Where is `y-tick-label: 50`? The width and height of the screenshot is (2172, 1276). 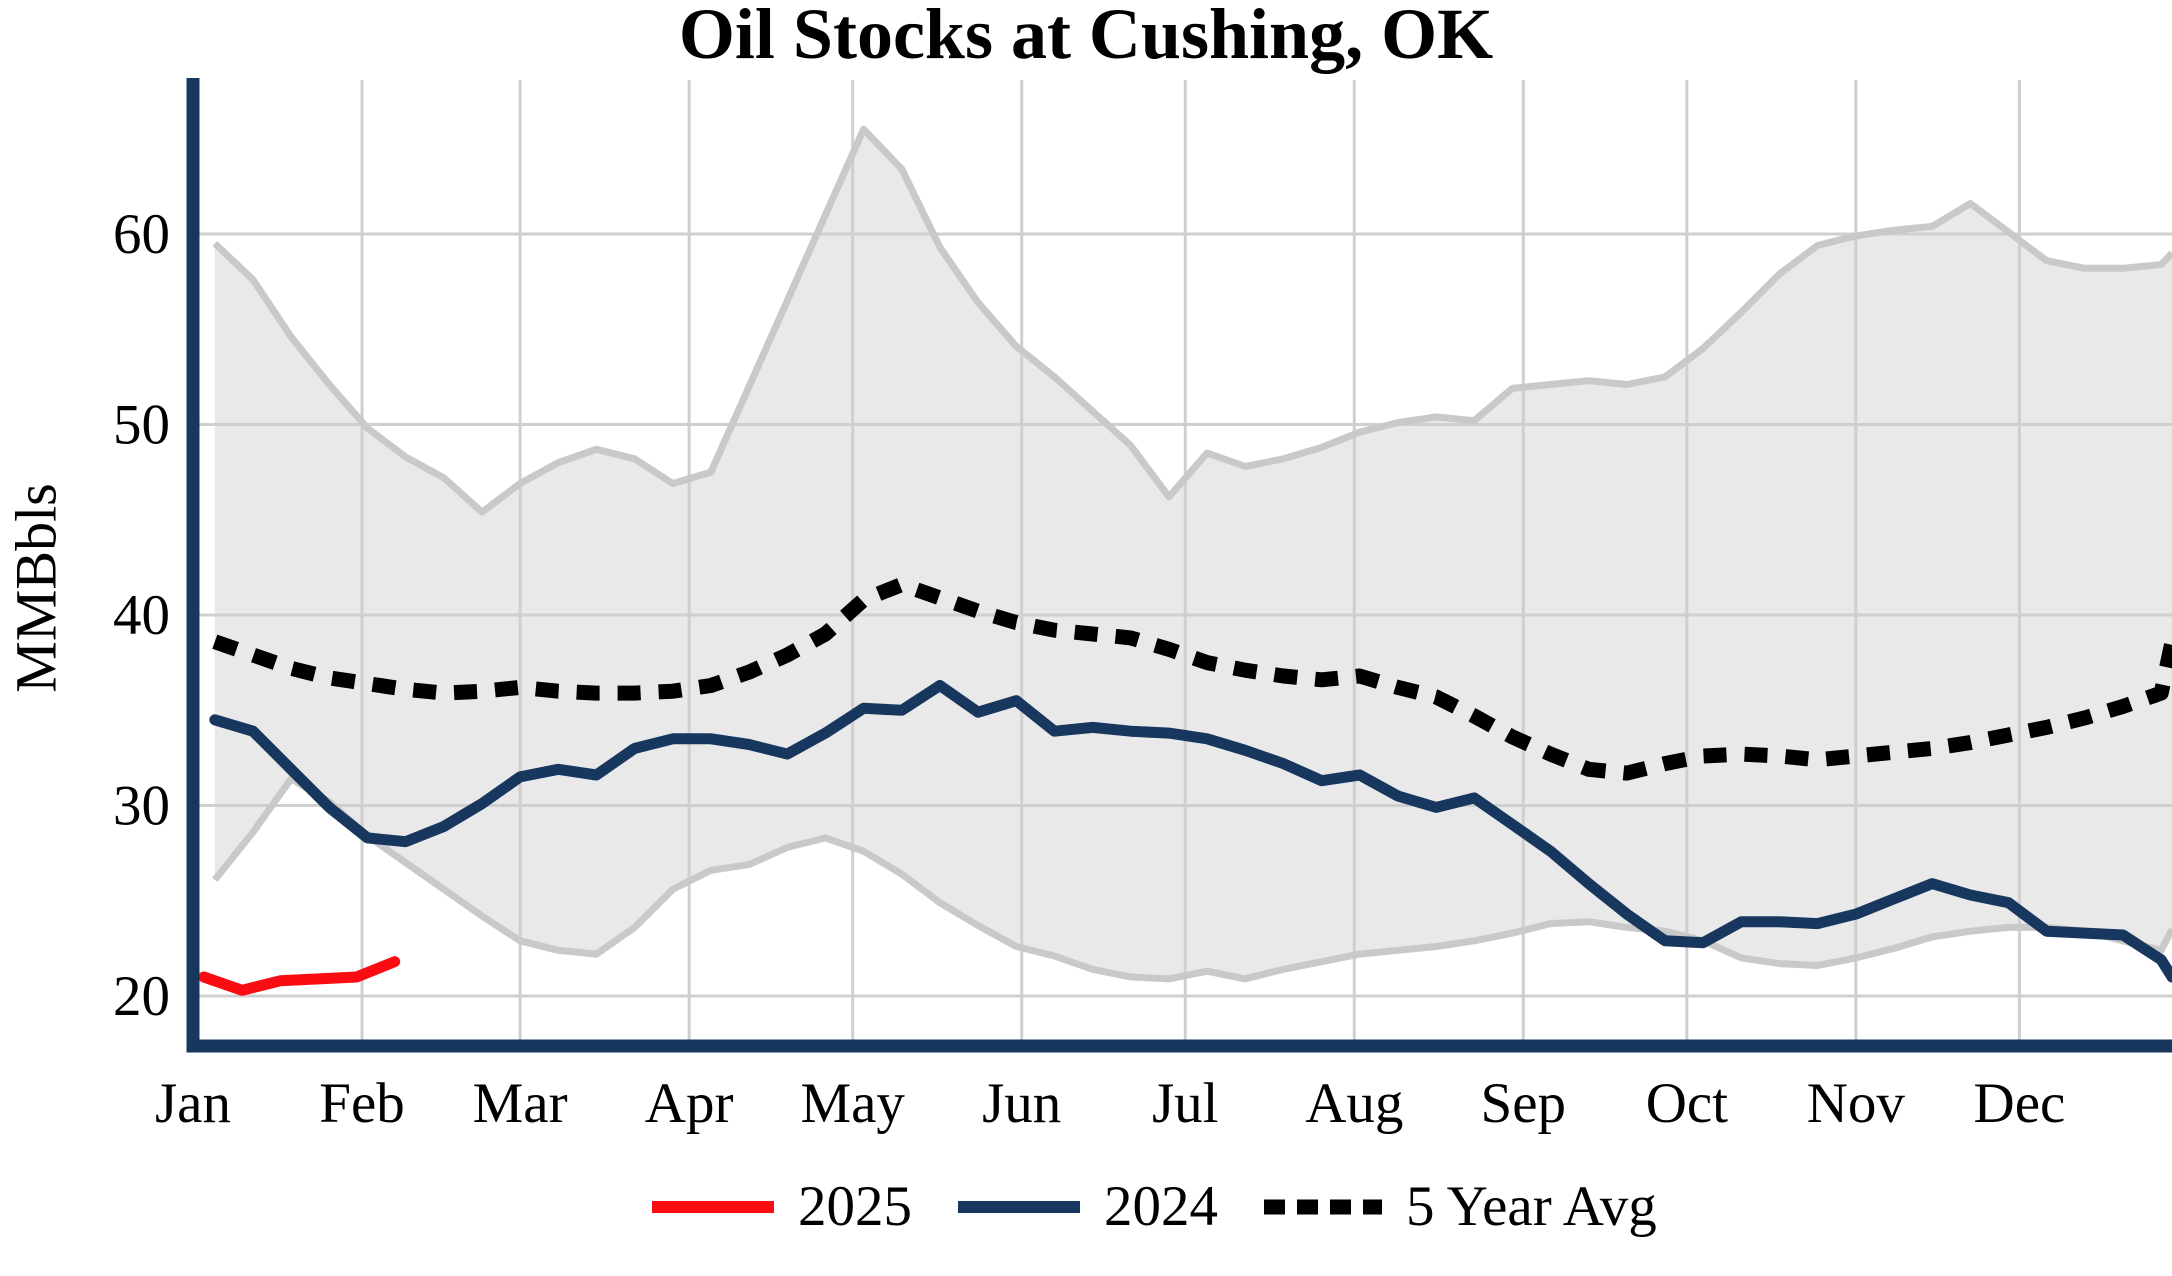
y-tick-label: 50 is located at coordinates (141, 425).